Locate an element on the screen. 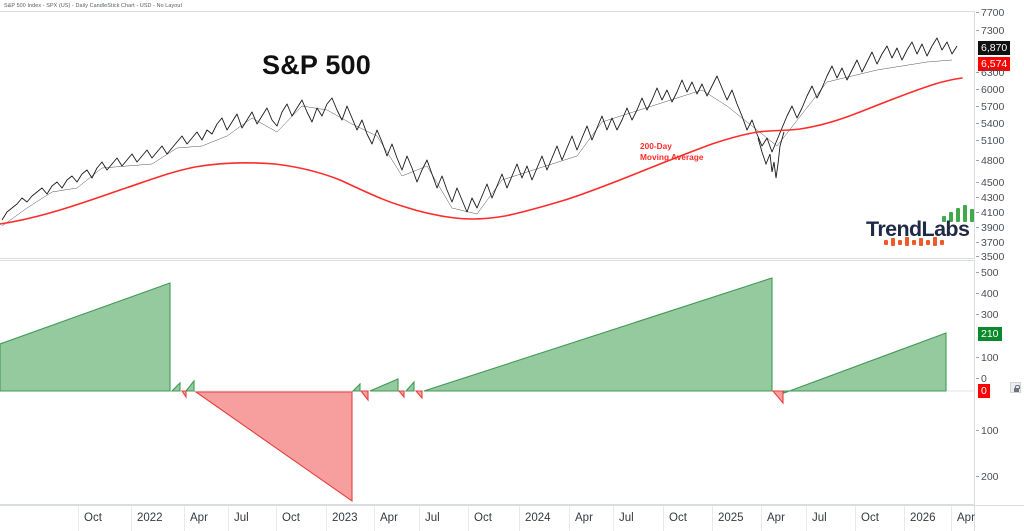 Image resolution: width=1024 pixels, height=531 pixels. price-tick: 5700 is located at coordinates (999, 107).